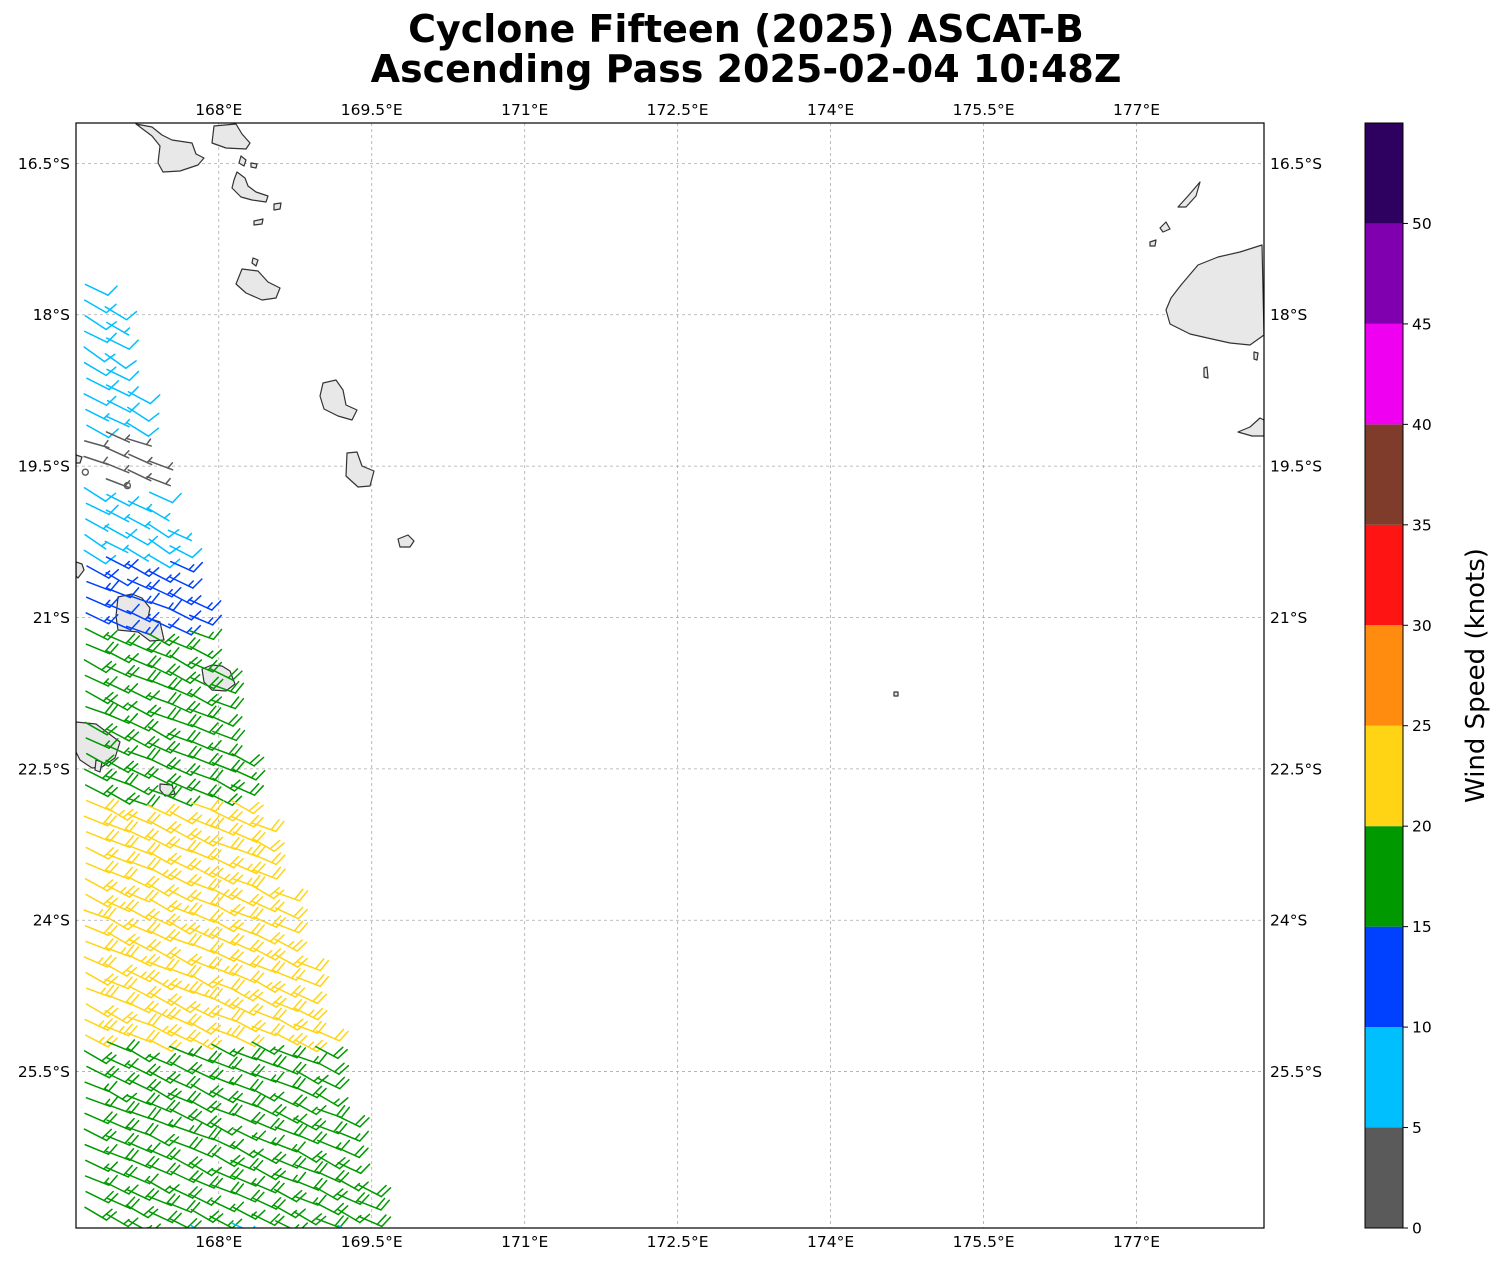 This screenshot has width=1502, height=1264. What do you see at coordinates (1417, 1229) in the screenshot?
I see `colorbar-tick-label: 0` at bounding box center [1417, 1229].